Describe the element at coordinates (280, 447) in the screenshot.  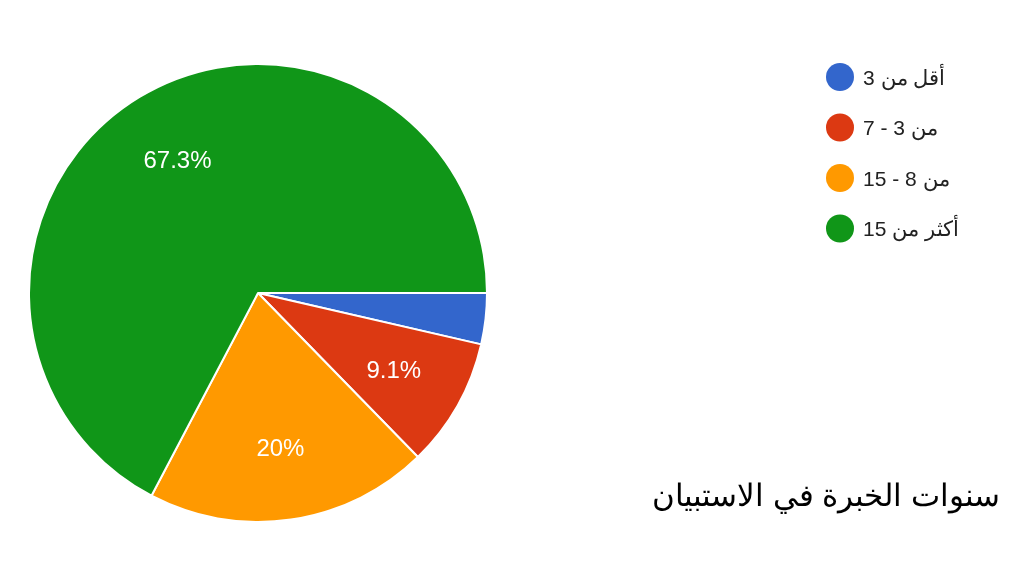
I see `data-label: 20%` at that location.